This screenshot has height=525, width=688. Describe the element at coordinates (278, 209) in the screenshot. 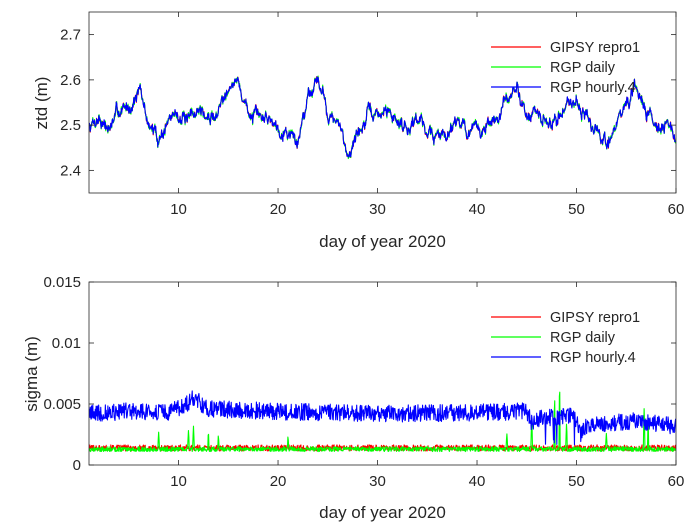

I see `ztd-x-tick-label: 20` at that location.